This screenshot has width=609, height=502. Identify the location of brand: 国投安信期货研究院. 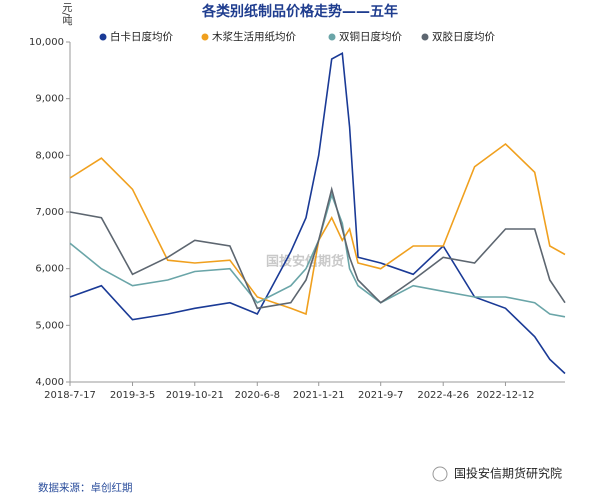
(508, 473).